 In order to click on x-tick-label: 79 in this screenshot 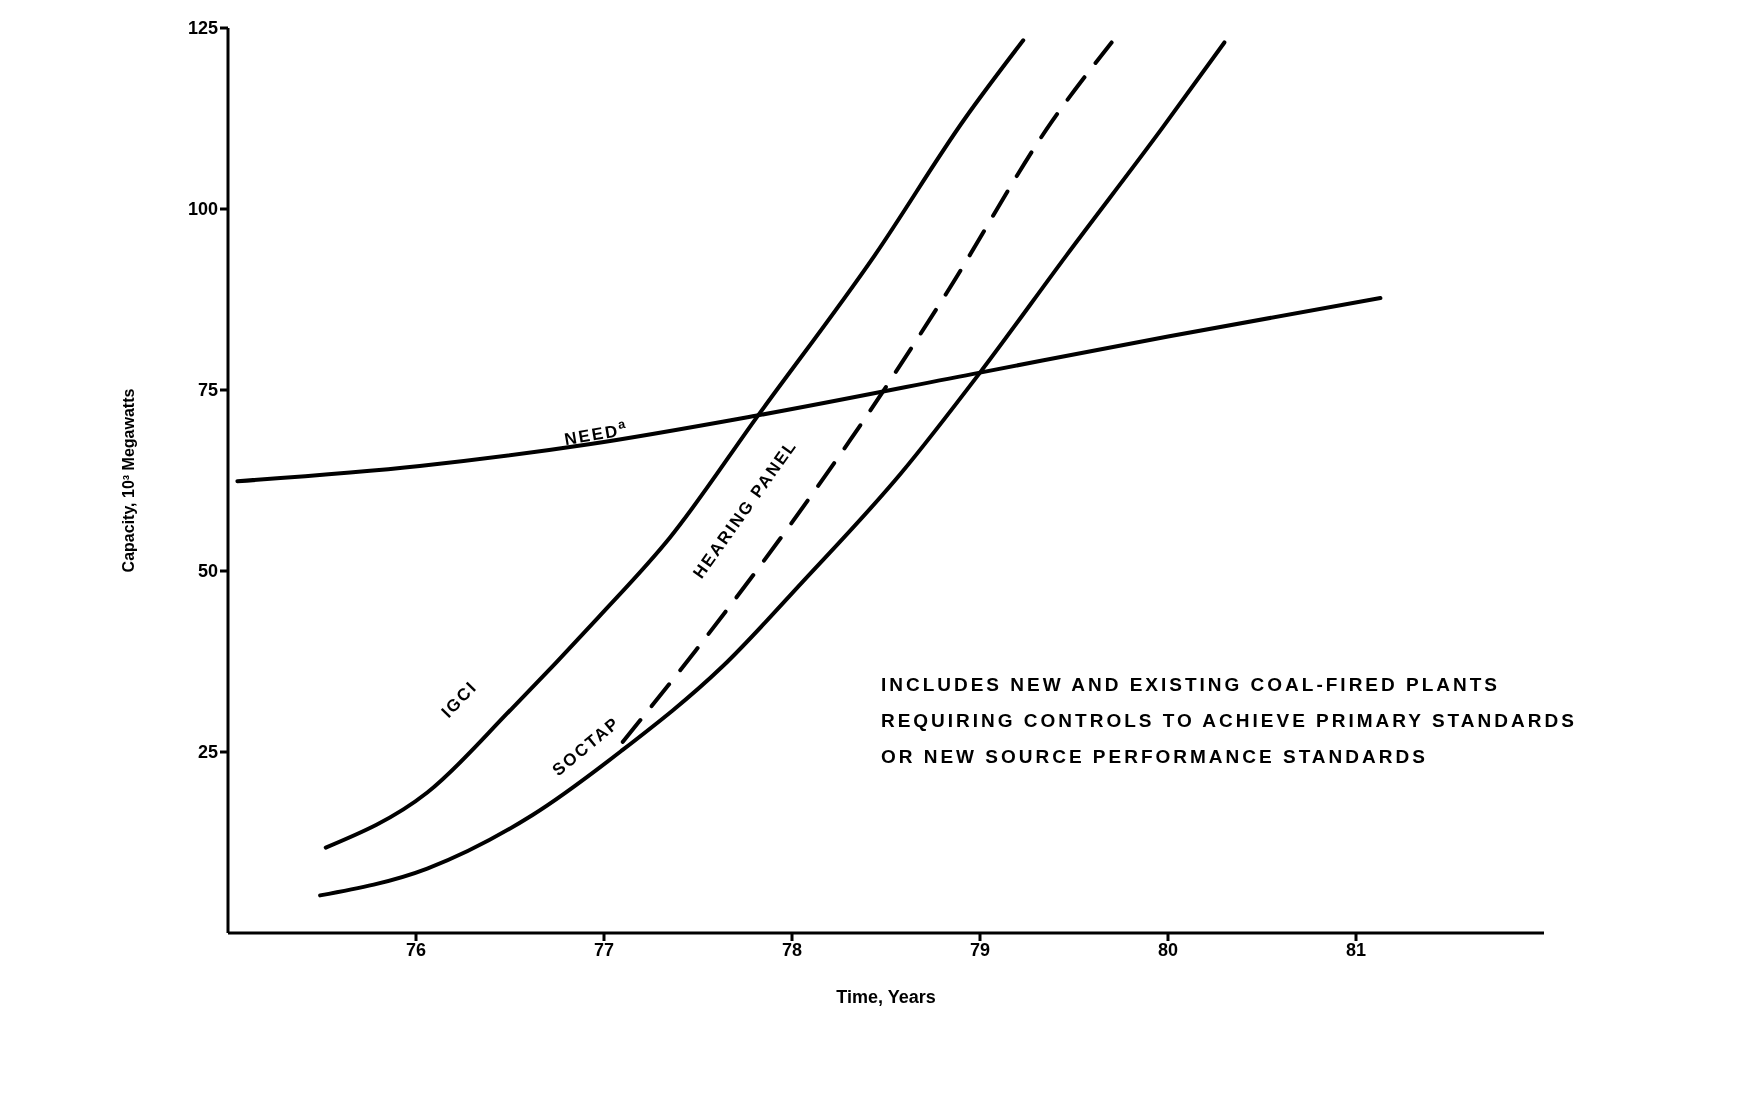, I will do `click(980, 949)`.